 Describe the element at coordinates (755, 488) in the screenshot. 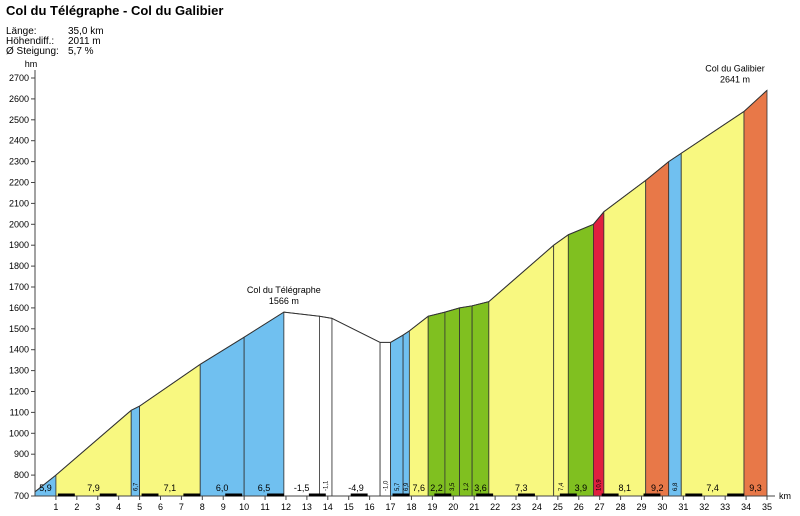

I see `gradient-label: 9,3` at that location.